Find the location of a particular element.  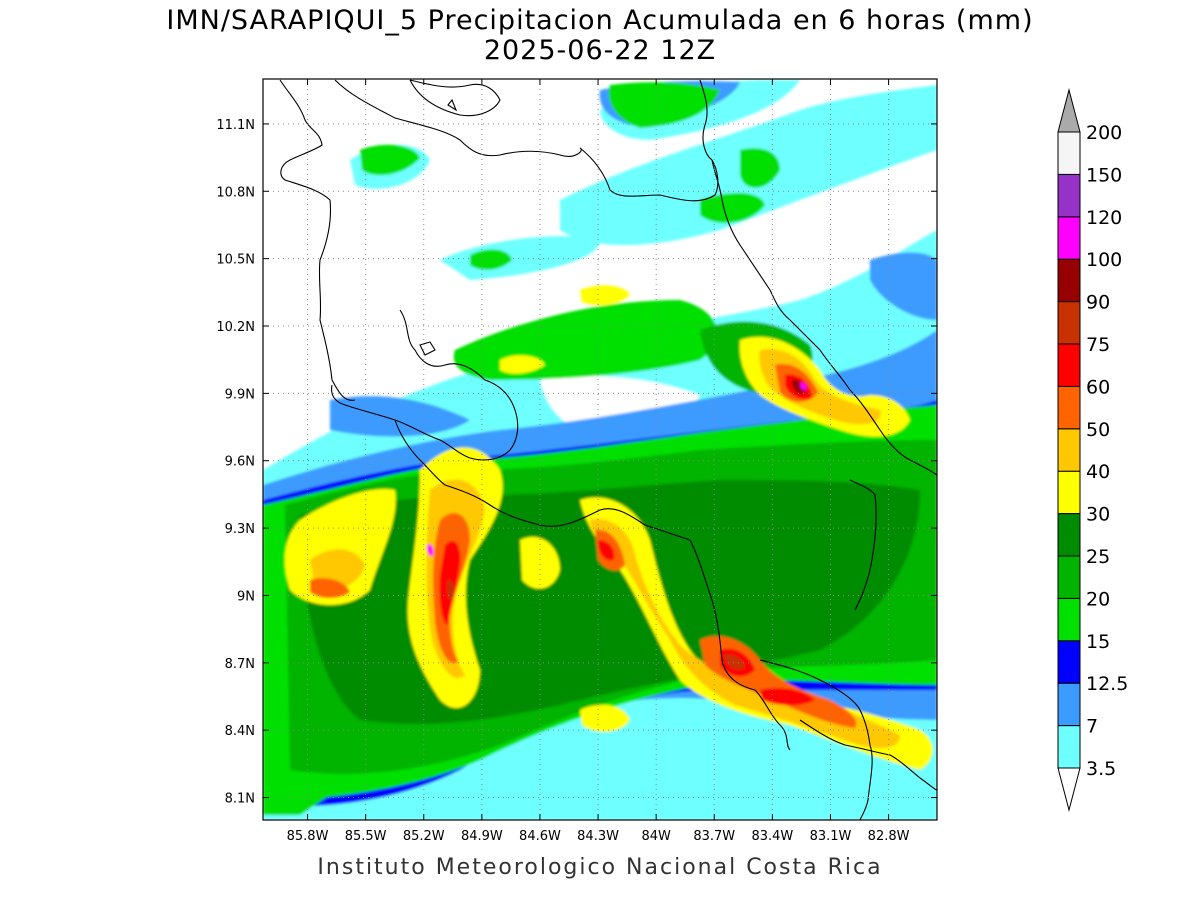

nicoya-coast is located at coordinates (542, 480).